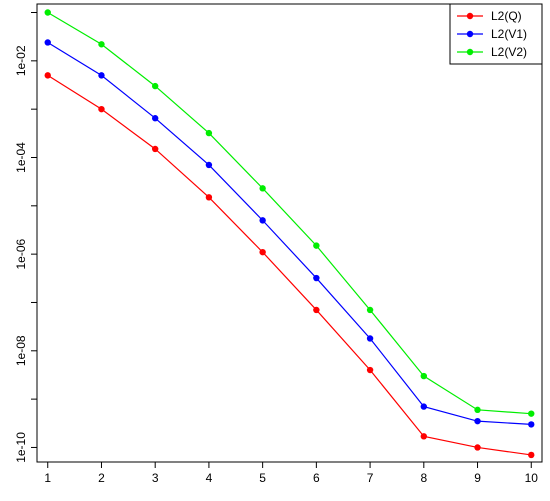 This screenshot has height=501, width=550. What do you see at coordinates (506, 16) in the screenshot?
I see `legend-label: L2(Q)` at bounding box center [506, 16].